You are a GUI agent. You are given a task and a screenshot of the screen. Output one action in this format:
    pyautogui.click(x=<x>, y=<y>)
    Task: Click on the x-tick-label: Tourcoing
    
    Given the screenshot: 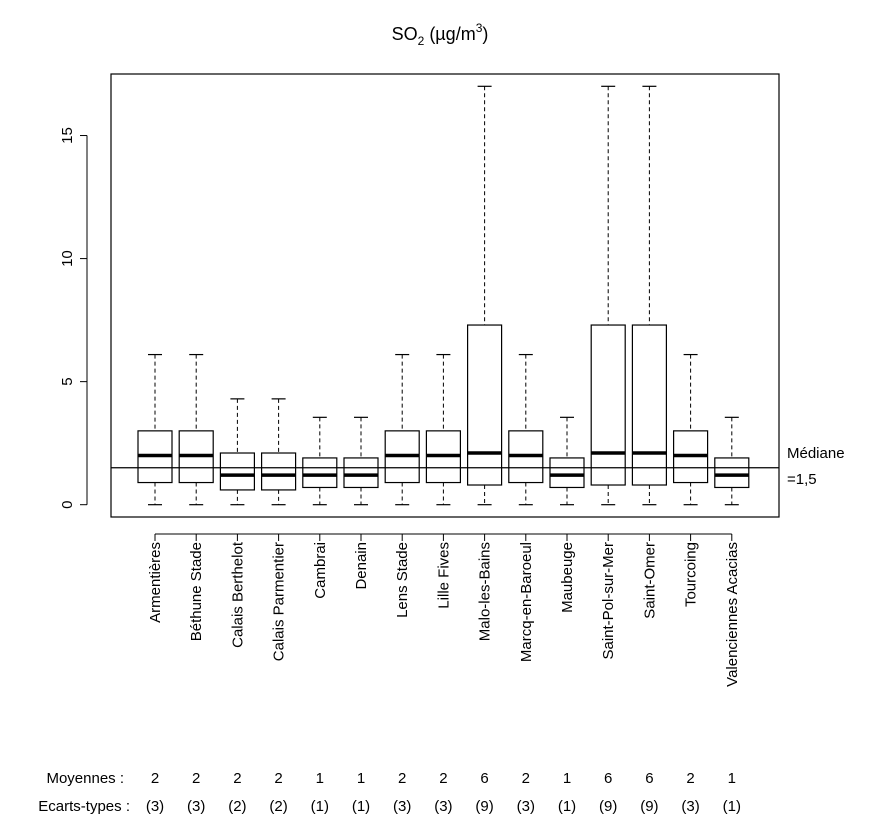 What is the action you would take?
    pyautogui.click(x=691, y=574)
    